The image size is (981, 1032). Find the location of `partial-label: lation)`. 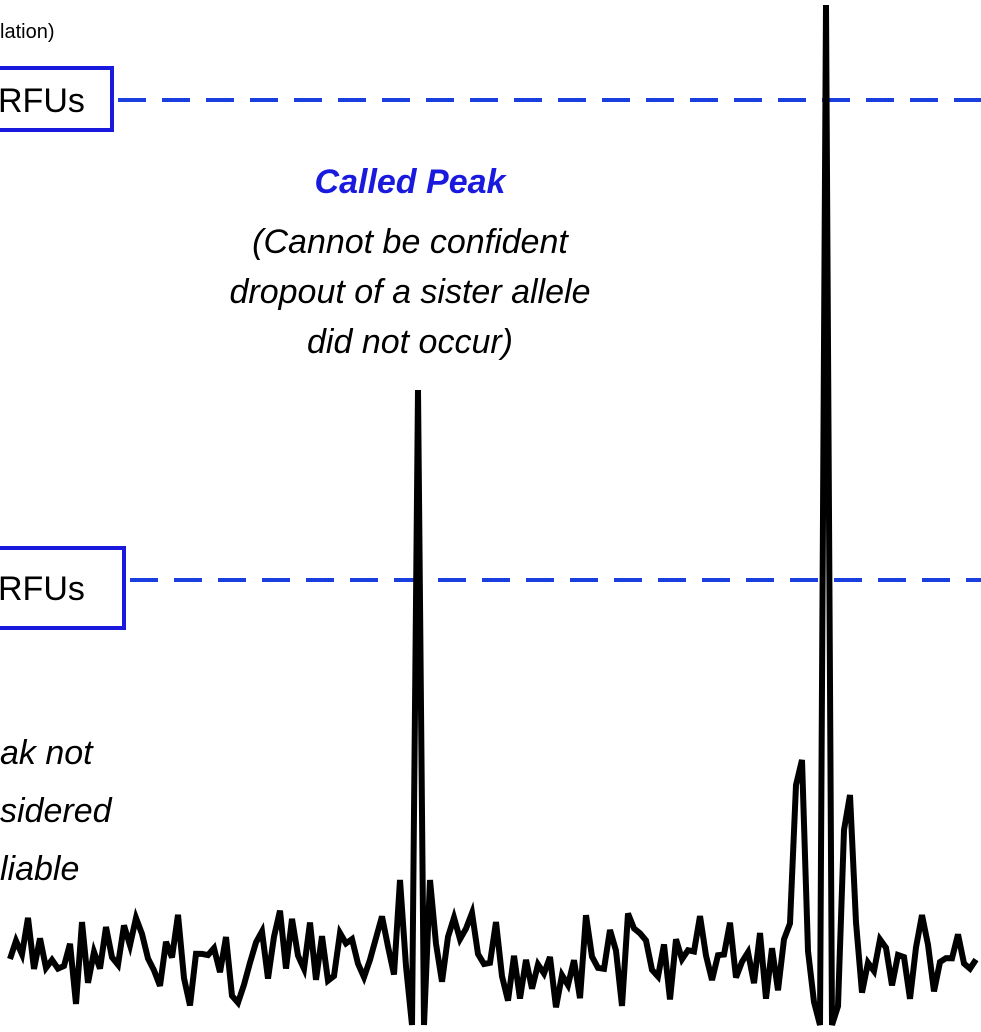

partial-label: lation) is located at coordinates (27, 32).